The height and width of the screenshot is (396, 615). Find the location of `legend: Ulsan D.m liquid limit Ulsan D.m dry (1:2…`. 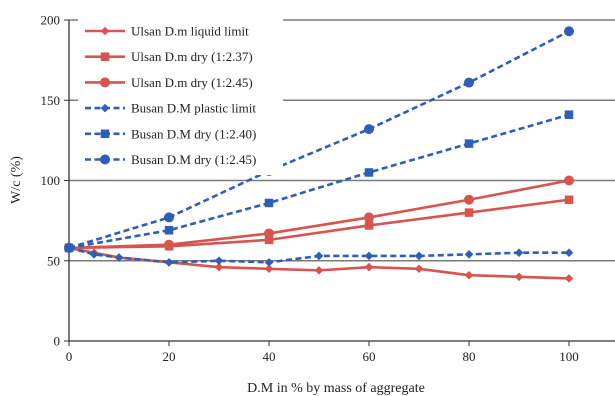

legend: Ulsan D.m liquid limit Ulsan D.m dry (1:2… is located at coordinates (180, 96).